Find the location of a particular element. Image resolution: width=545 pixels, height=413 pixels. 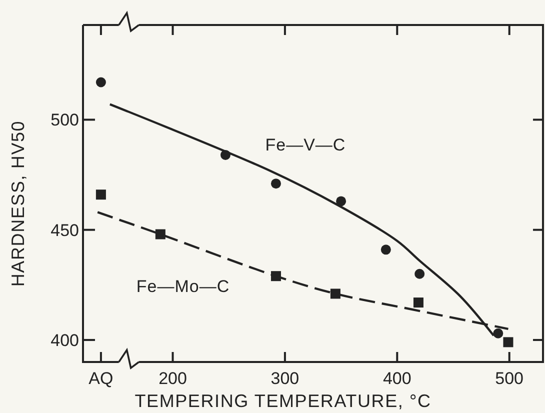

x-tick-label: 500 is located at coordinates (509, 378).